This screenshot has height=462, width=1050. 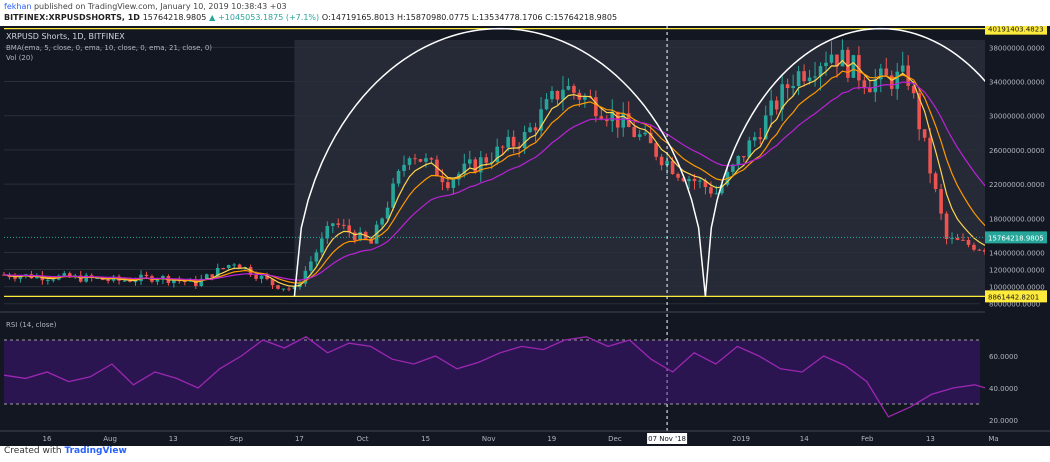 I want to click on rsi-band, so click(x=492, y=372).